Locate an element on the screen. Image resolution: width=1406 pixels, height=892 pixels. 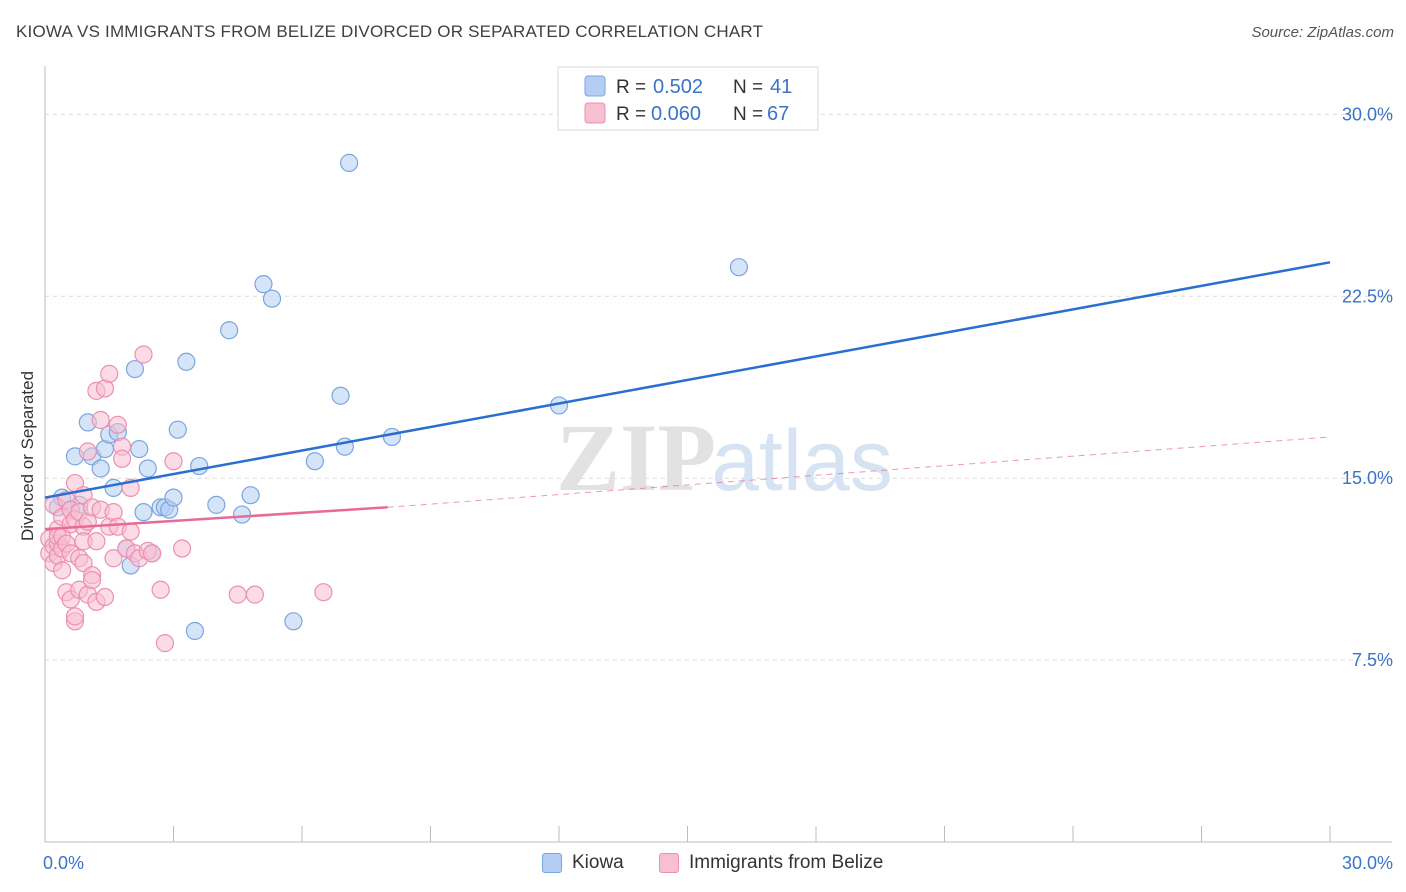
y-tick-label: 30.0% is located at coordinates (1367, 114).